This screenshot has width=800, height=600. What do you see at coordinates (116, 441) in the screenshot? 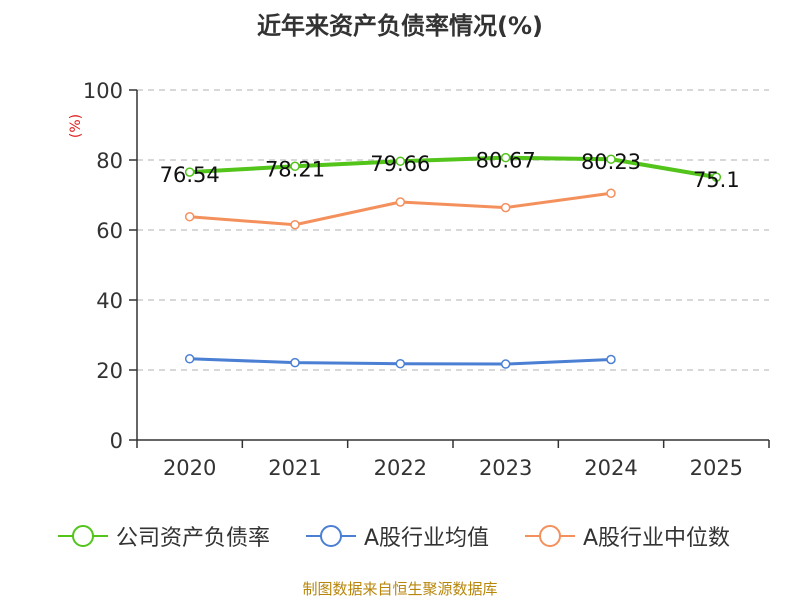
I see `y-tick-label: 0` at bounding box center [116, 441].